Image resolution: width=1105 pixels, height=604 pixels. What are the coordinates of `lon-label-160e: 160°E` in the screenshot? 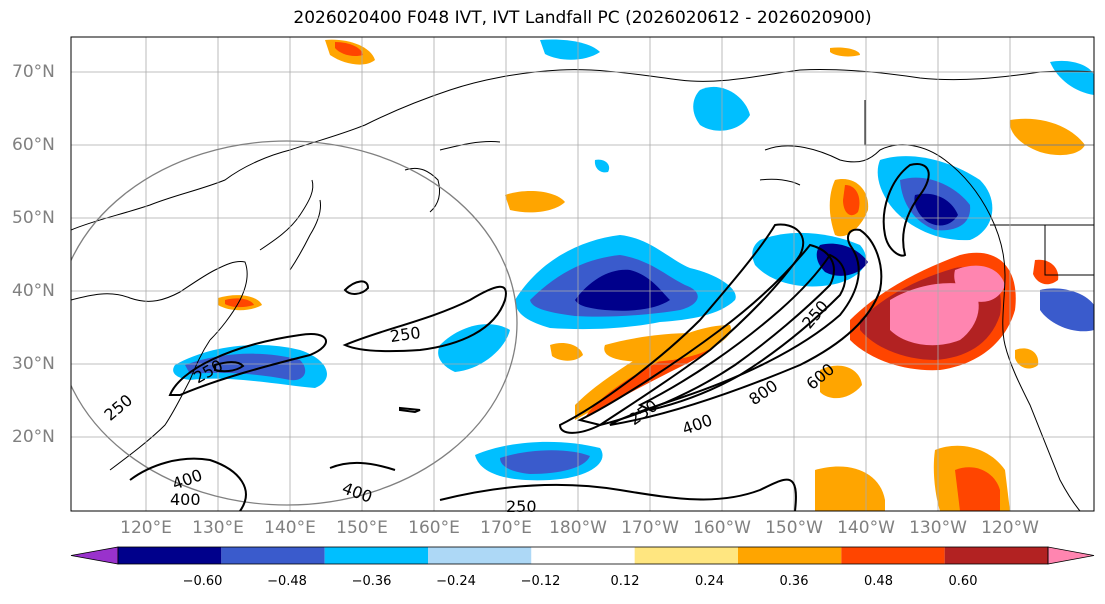 It's located at (434, 528).